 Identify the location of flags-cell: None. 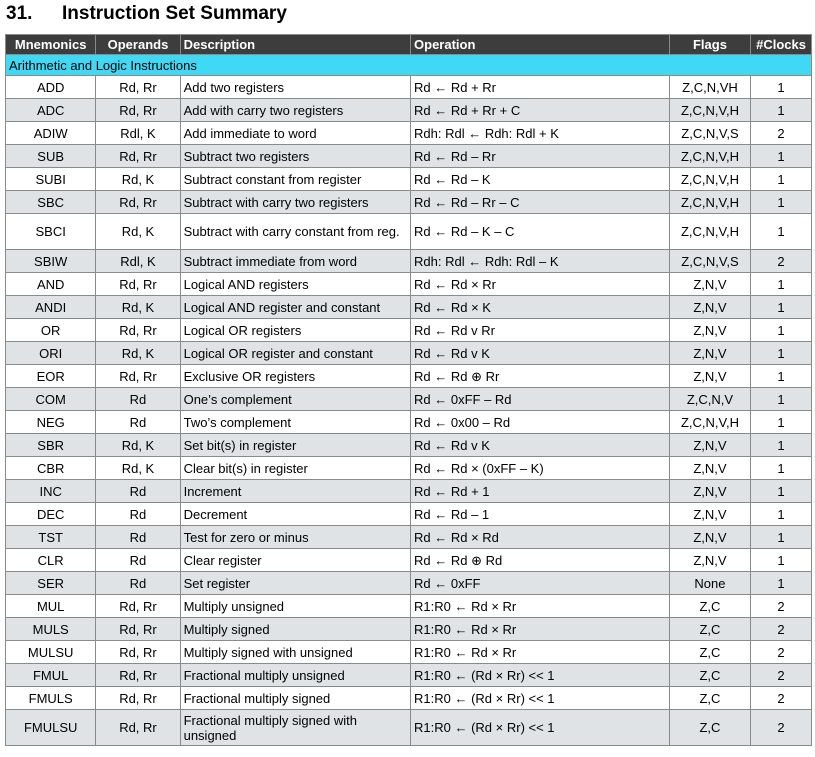
(709, 583).